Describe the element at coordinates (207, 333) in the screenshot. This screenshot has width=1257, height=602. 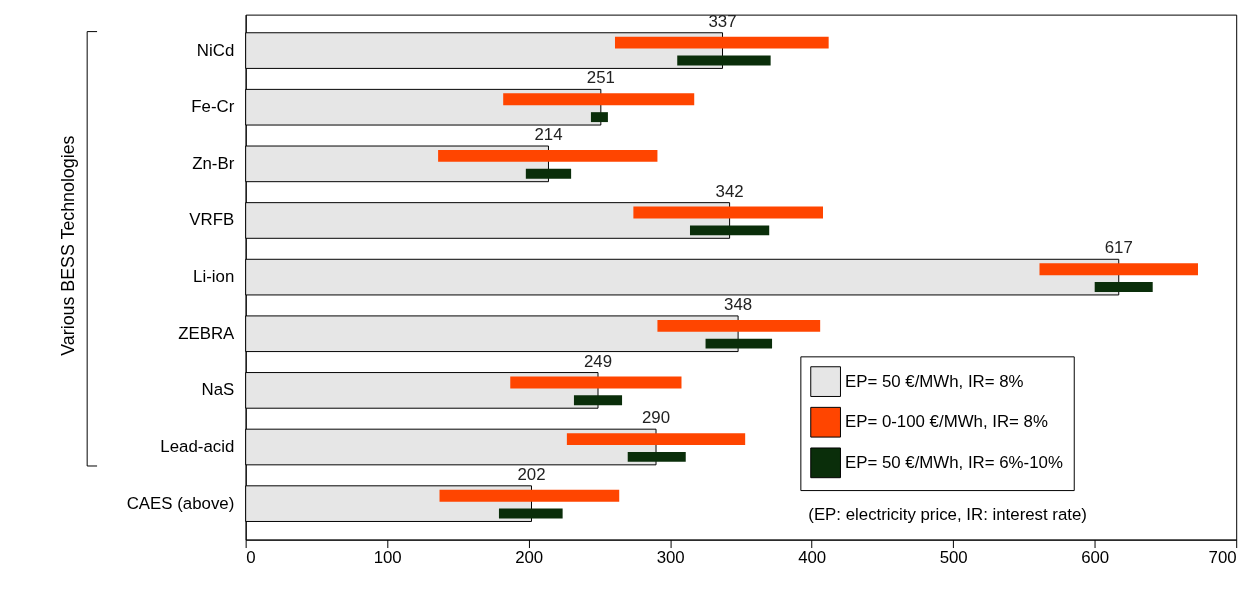
I see `y-tick-label: ZEBRA` at that location.